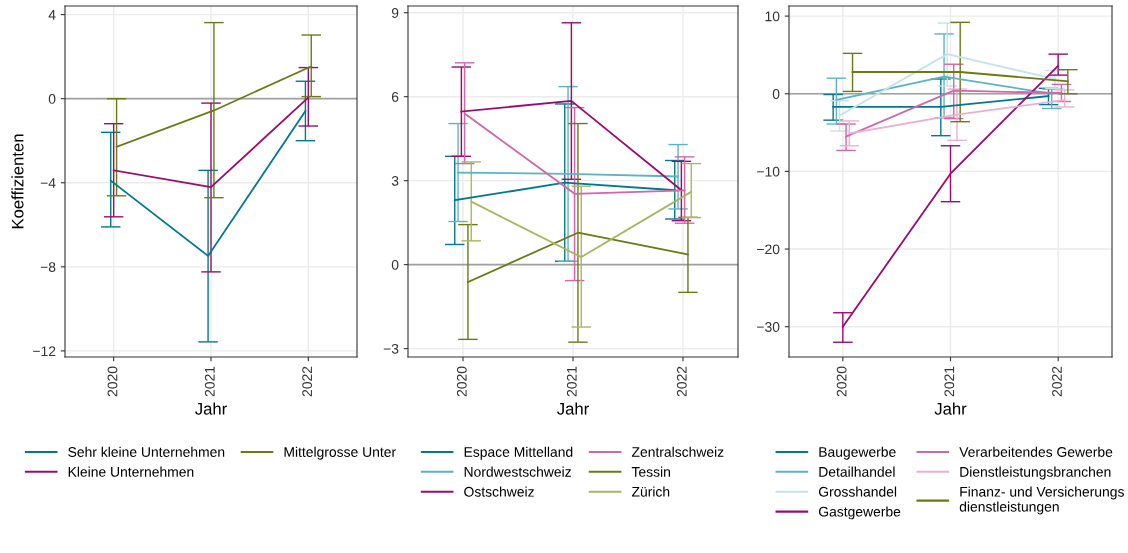  Describe the element at coordinates (1035, 473) in the screenshot. I see `legend-label: Dienstleistungsbranchen` at that location.